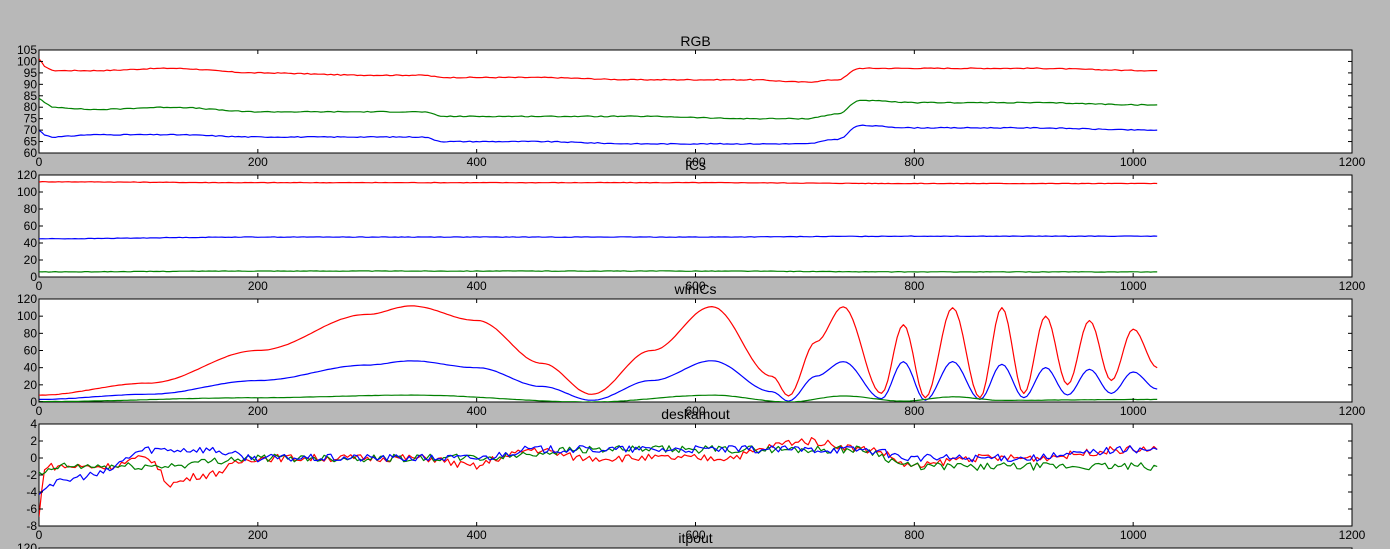  I want to click on y-tick-label: -2, so click(31, 475).